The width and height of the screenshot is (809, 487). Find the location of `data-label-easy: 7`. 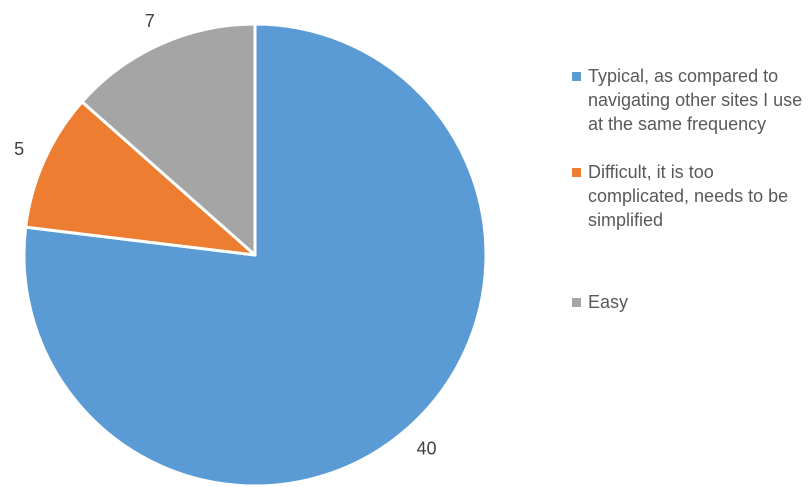

data-label-easy: 7 is located at coordinates (150, 21).